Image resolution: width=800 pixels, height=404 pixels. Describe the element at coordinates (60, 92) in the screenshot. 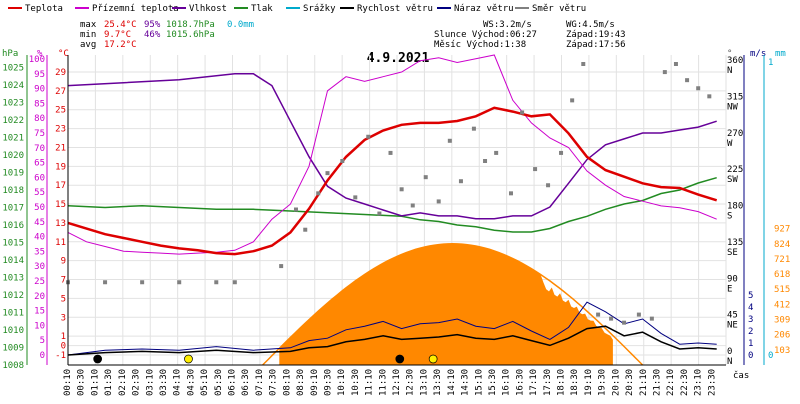

I see `tick-label-celsius: 27` at that location.